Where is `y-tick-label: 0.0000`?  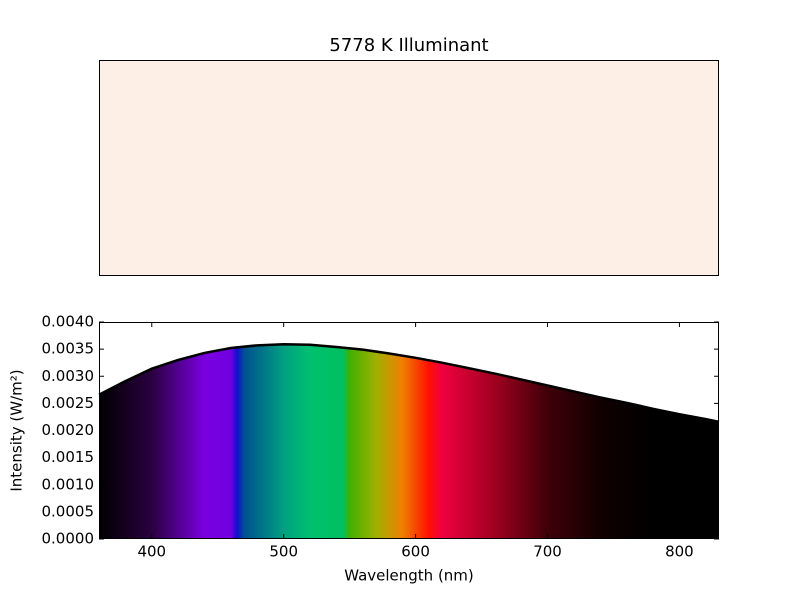 y-tick-label: 0.0000 is located at coordinates (68, 539).